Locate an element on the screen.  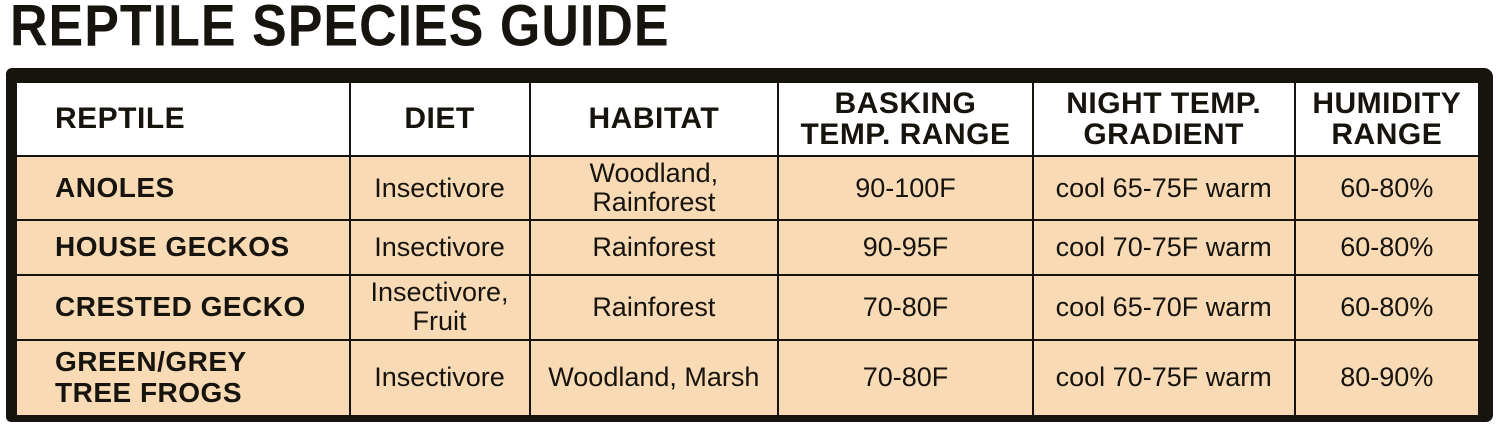
cell-house-geckos-humidity: 60-80% is located at coordinates (1387, 248).